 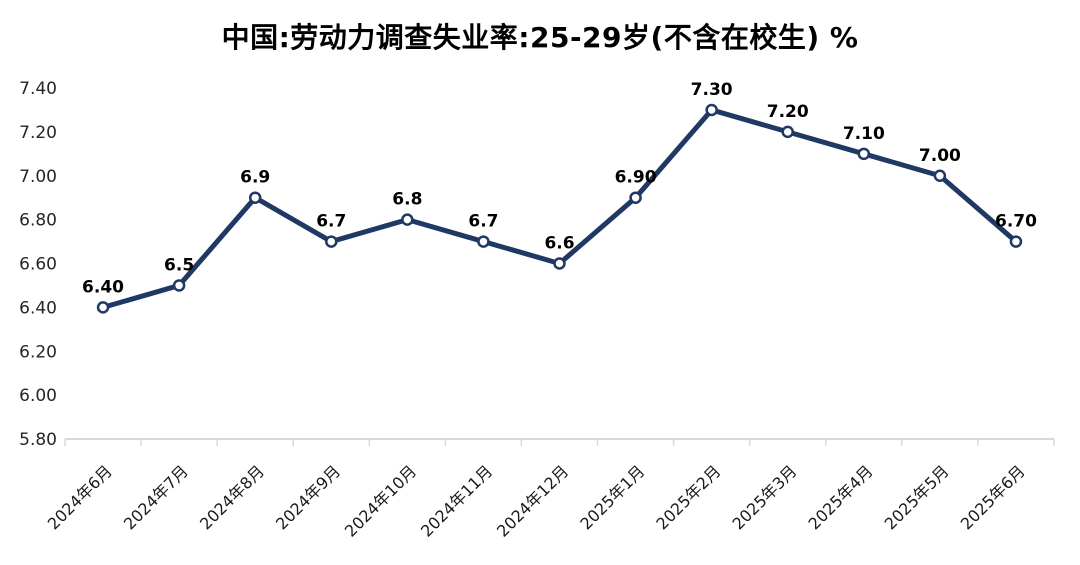 What do you see at coordinates (940, 156) in the screenshot?
I see `data-point-label: 7.00` at bounding box center [940, 156].